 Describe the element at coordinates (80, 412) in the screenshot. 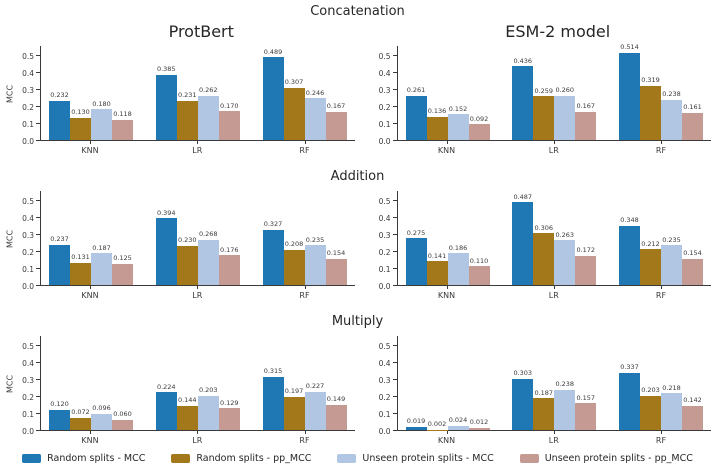

I see `bar-value-label: 0.072` at that location.